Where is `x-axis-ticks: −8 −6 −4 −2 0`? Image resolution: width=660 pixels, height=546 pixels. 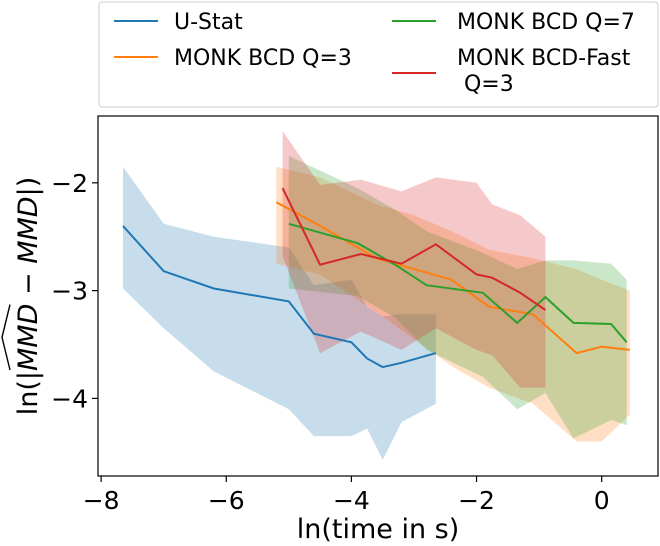 x-axis-ticks: −8 −6 −4 −2 0 is located at coordinates (346, 495).